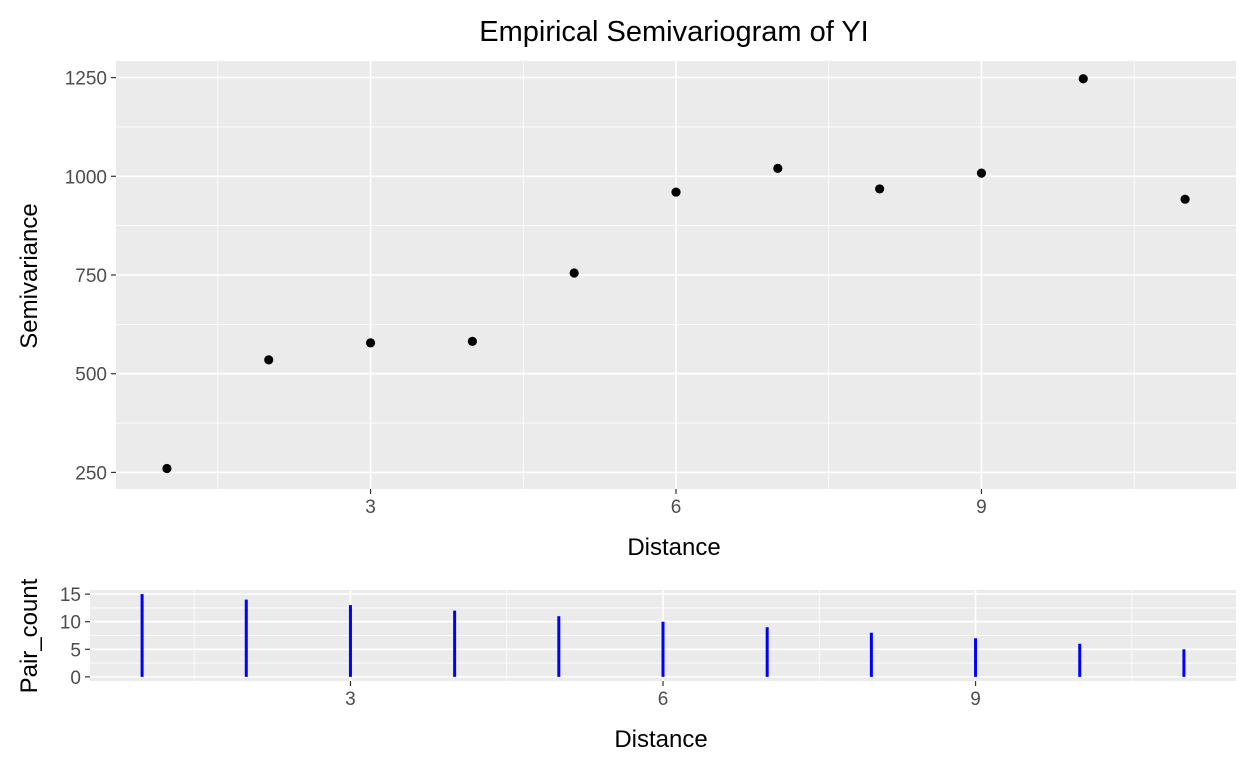 The image size is (1248, 768). I want to click on semivariance-y-tick-label: 750, so click(91, 276).